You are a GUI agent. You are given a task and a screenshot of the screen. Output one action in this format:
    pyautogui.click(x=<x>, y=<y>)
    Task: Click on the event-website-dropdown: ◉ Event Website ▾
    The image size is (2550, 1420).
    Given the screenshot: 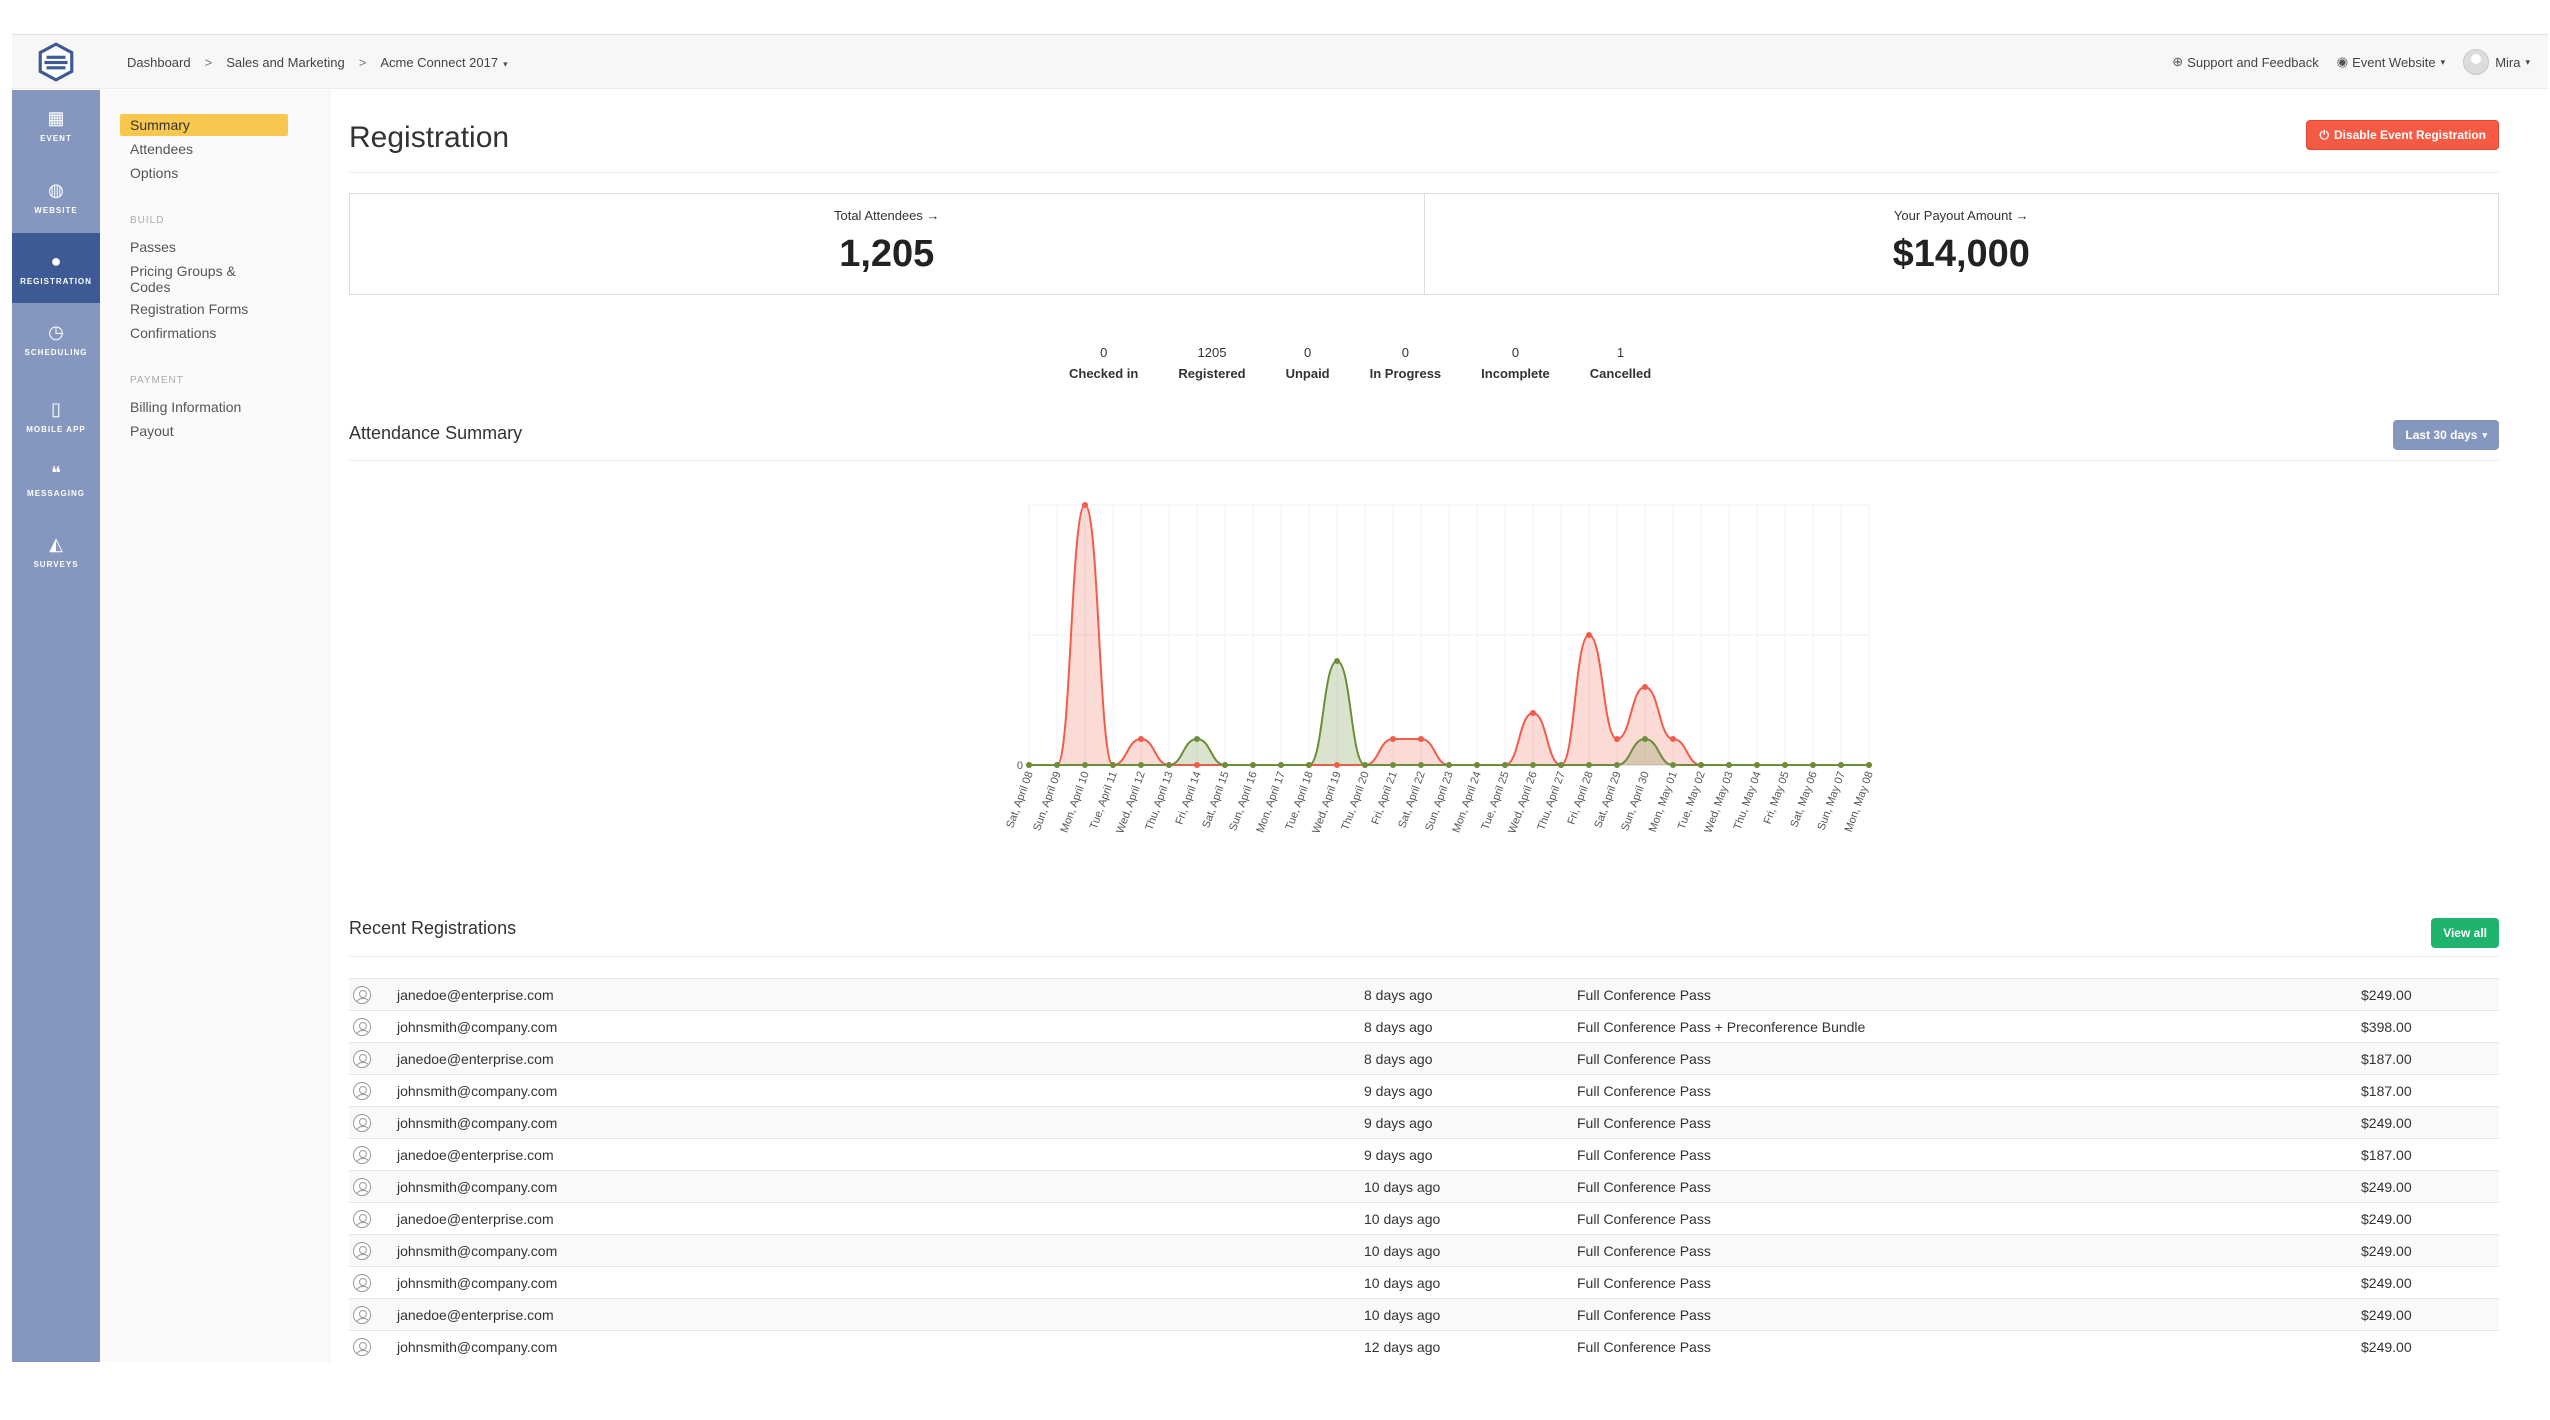 What is the action you would take?
    pyautogui.click(x=2391, y=62)
    